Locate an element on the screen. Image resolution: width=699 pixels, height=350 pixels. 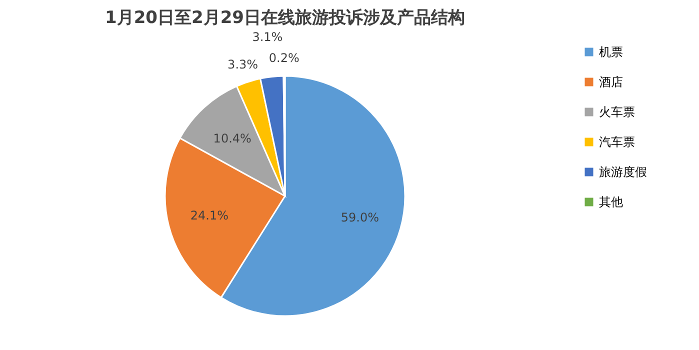
data-label: 3.1% is located at coordinates (267, 37).